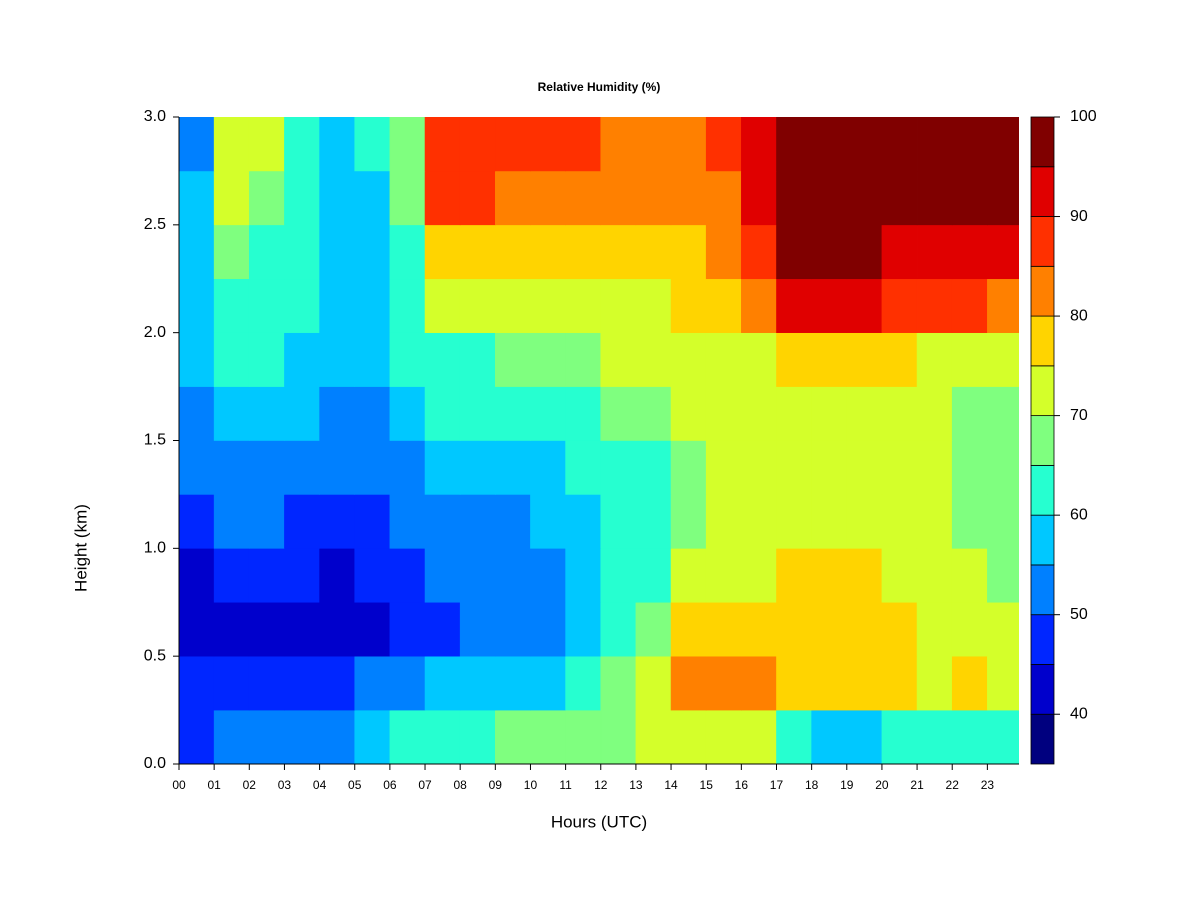 This screenshot has width=1200, height=900. What do you see at coordinates (355, 785) in the screenshot?
I see `x-tick-label: 05` at bounding box center [355, 785].